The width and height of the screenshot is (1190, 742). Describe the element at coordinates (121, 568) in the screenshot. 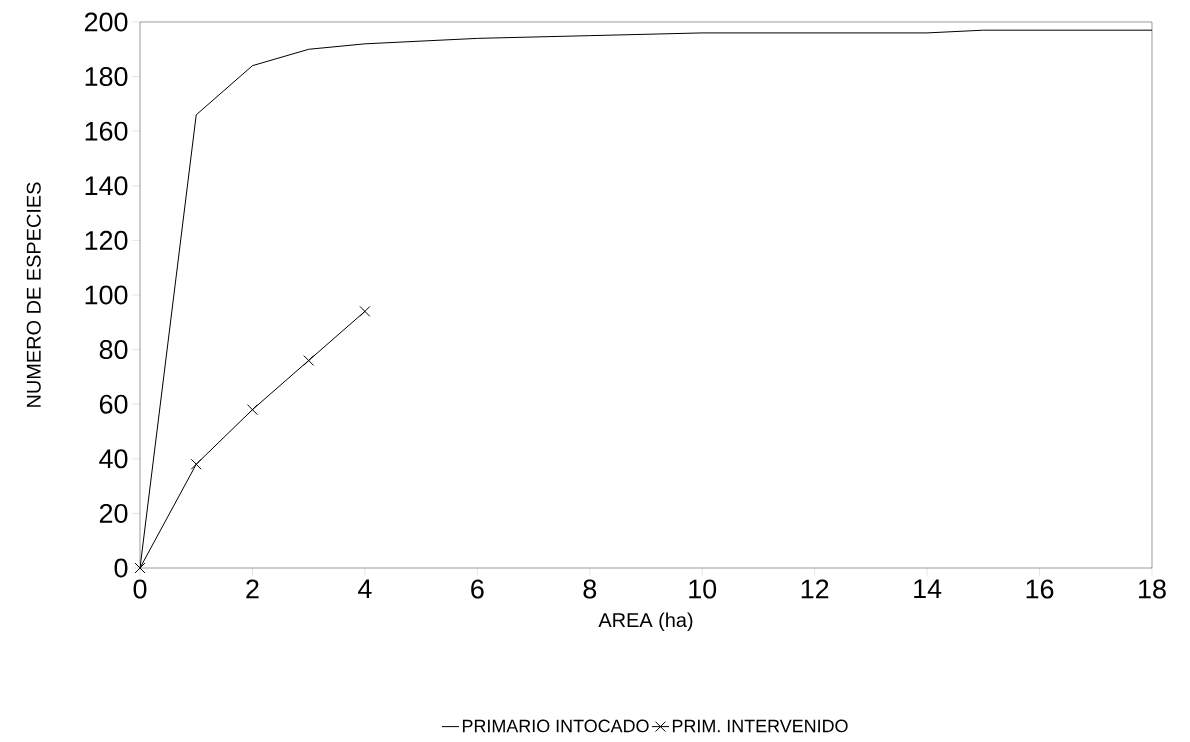

I see `y-tick-label: 0` at that location.